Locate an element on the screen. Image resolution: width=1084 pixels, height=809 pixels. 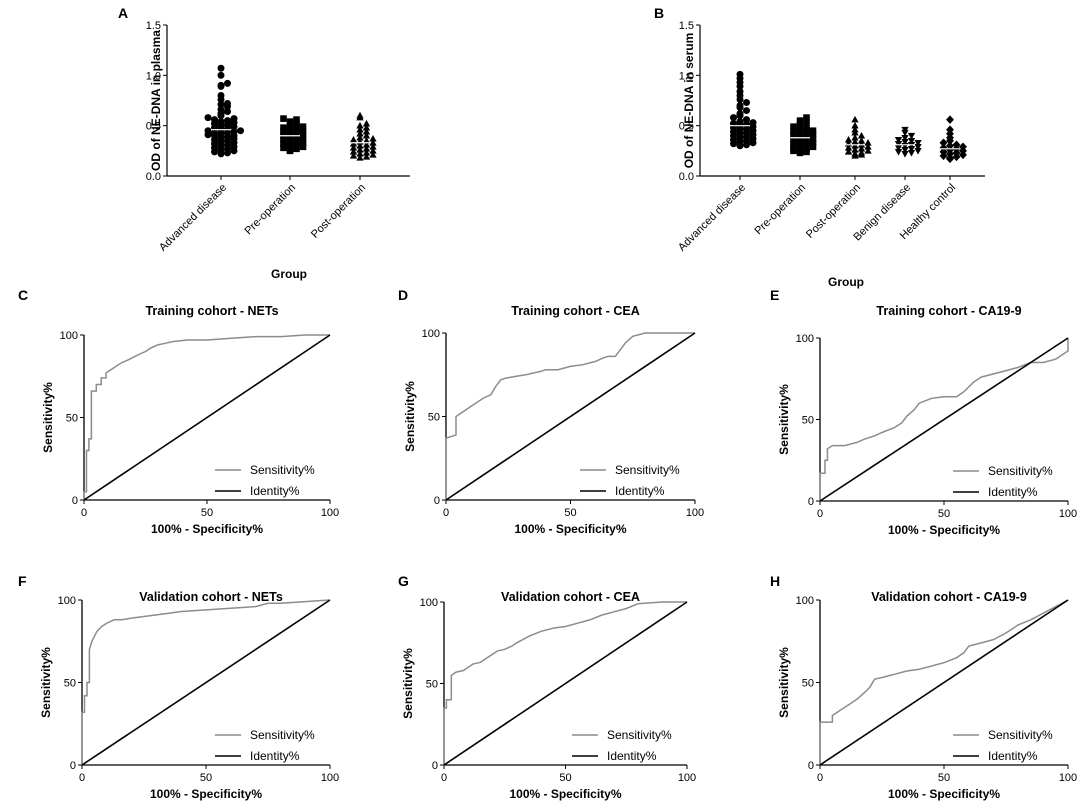
x-axis-label: Group is located at coordinates (289, 274).